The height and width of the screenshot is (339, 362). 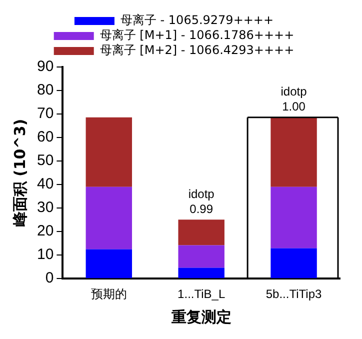 I want to click on x-axis-title: 重复测定, so click(x=201, y=317).